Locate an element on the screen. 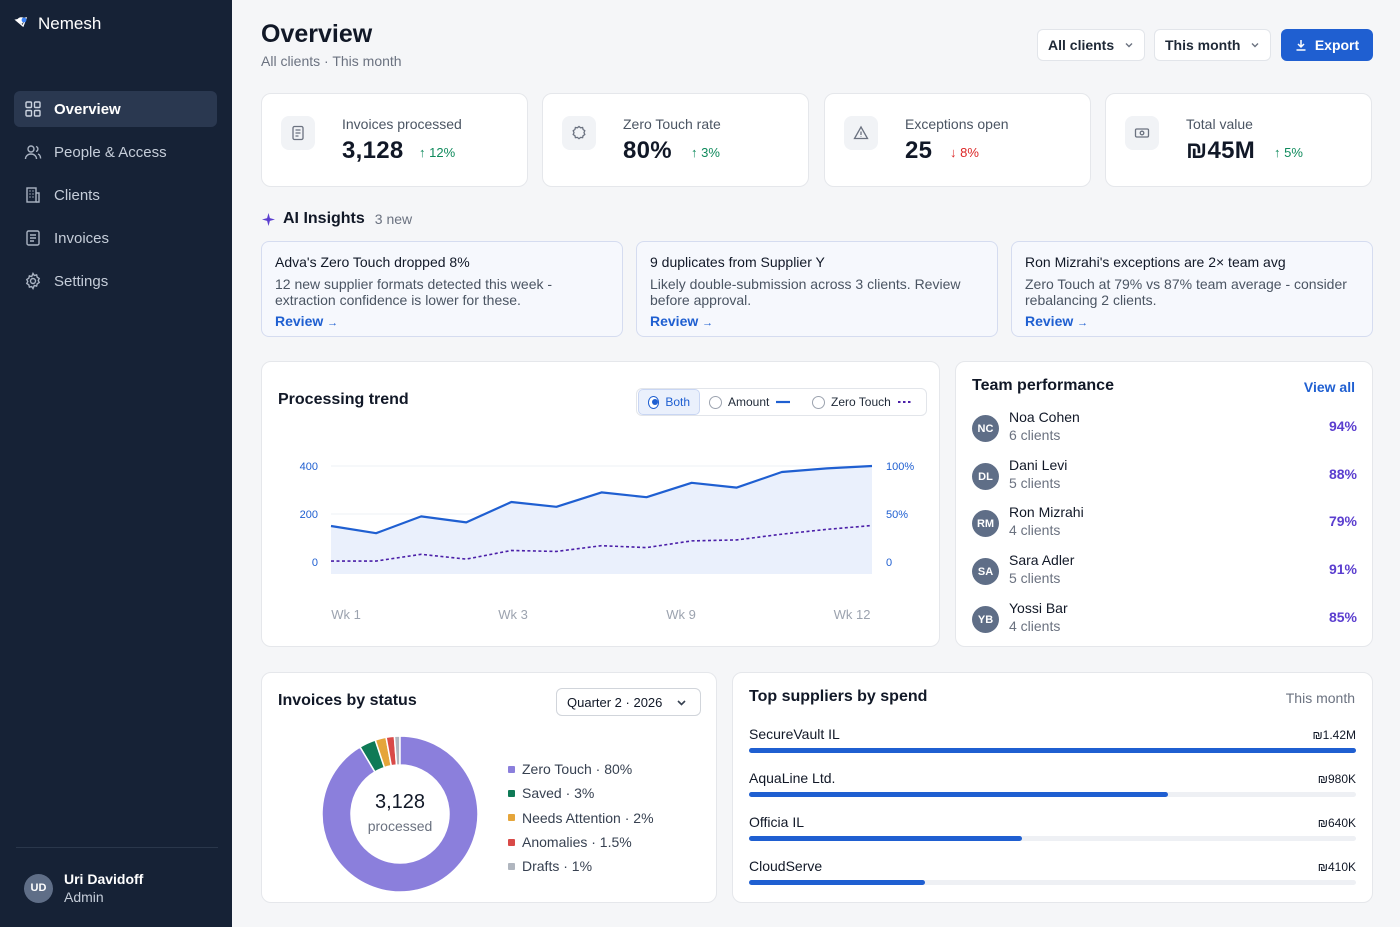 The width and height of the screenshot is (1400, 927). supplier-row: Officia IL ₪640K is located at coordinates (1052, 829).